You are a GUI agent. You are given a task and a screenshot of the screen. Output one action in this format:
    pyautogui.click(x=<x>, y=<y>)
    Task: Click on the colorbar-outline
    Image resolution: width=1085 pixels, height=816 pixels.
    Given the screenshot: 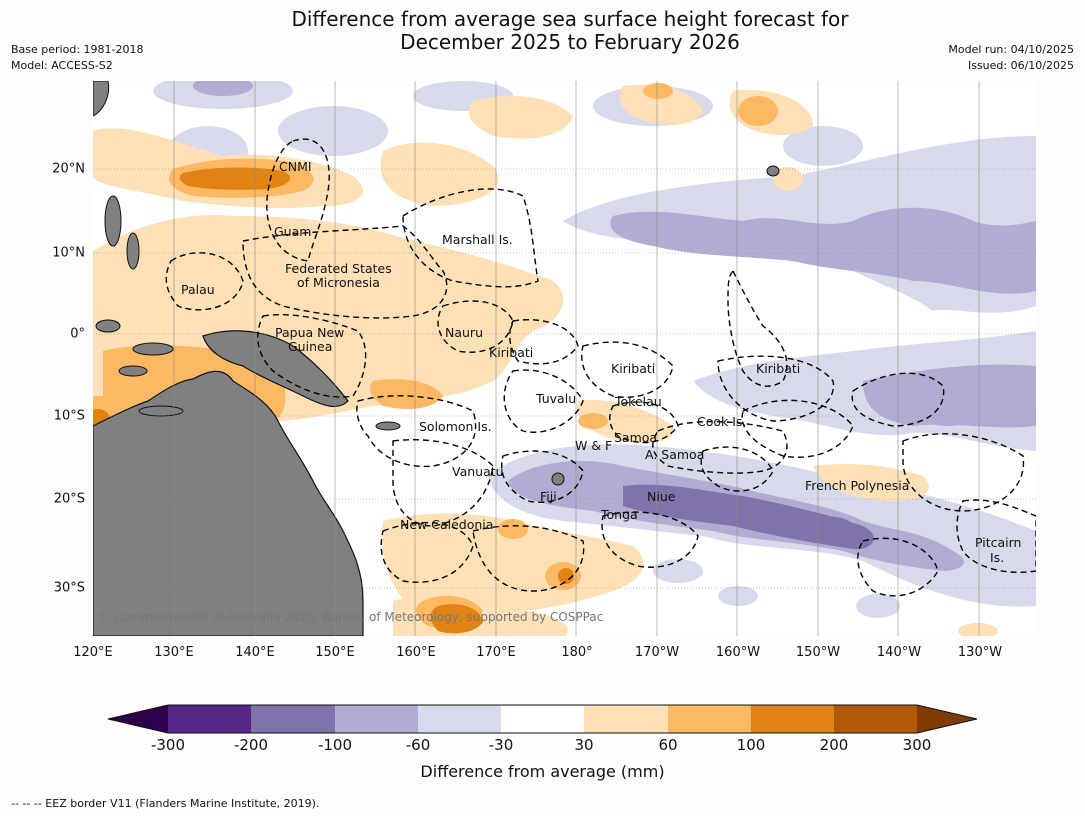 What is the action you would take?
    pyautogui.click(x=542, y=719)
    